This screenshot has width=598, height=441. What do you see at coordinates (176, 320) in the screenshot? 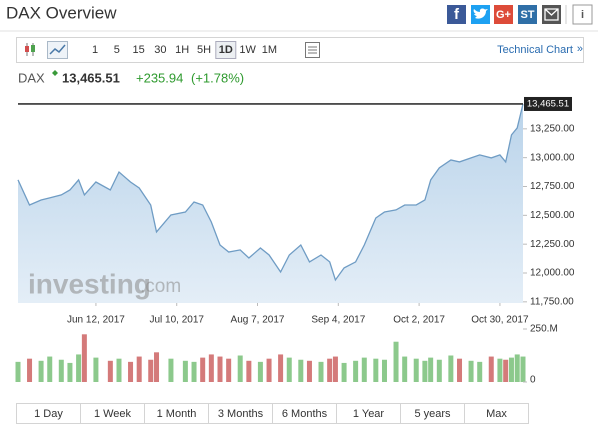
I see `x-tick-label: Jul 10, 2017` at bounding box center [176, 320].